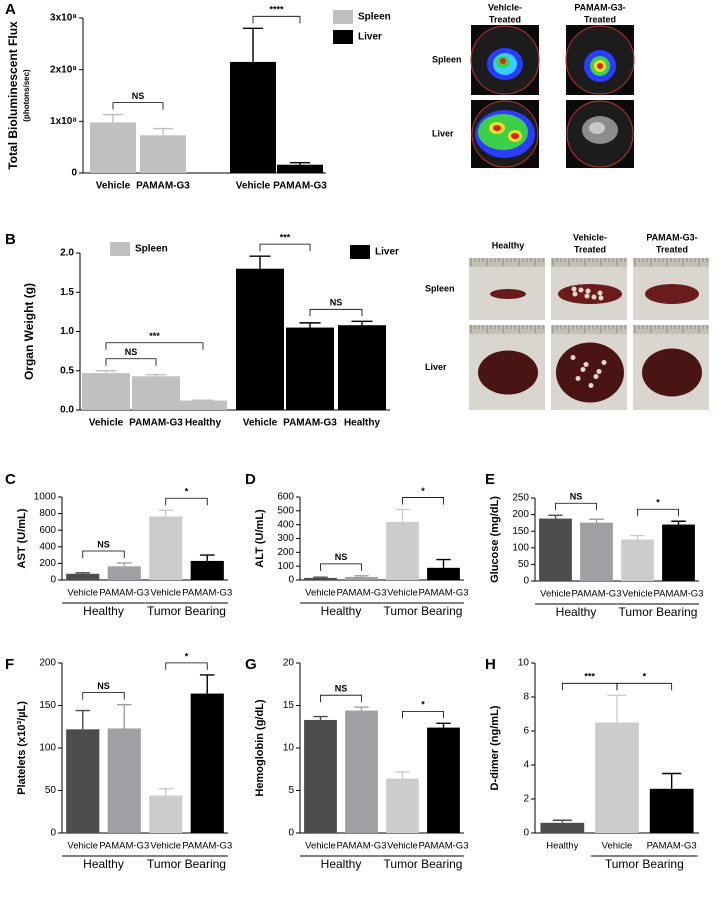  I want to click on photo-row-label: Spleen, so click(440, 288).